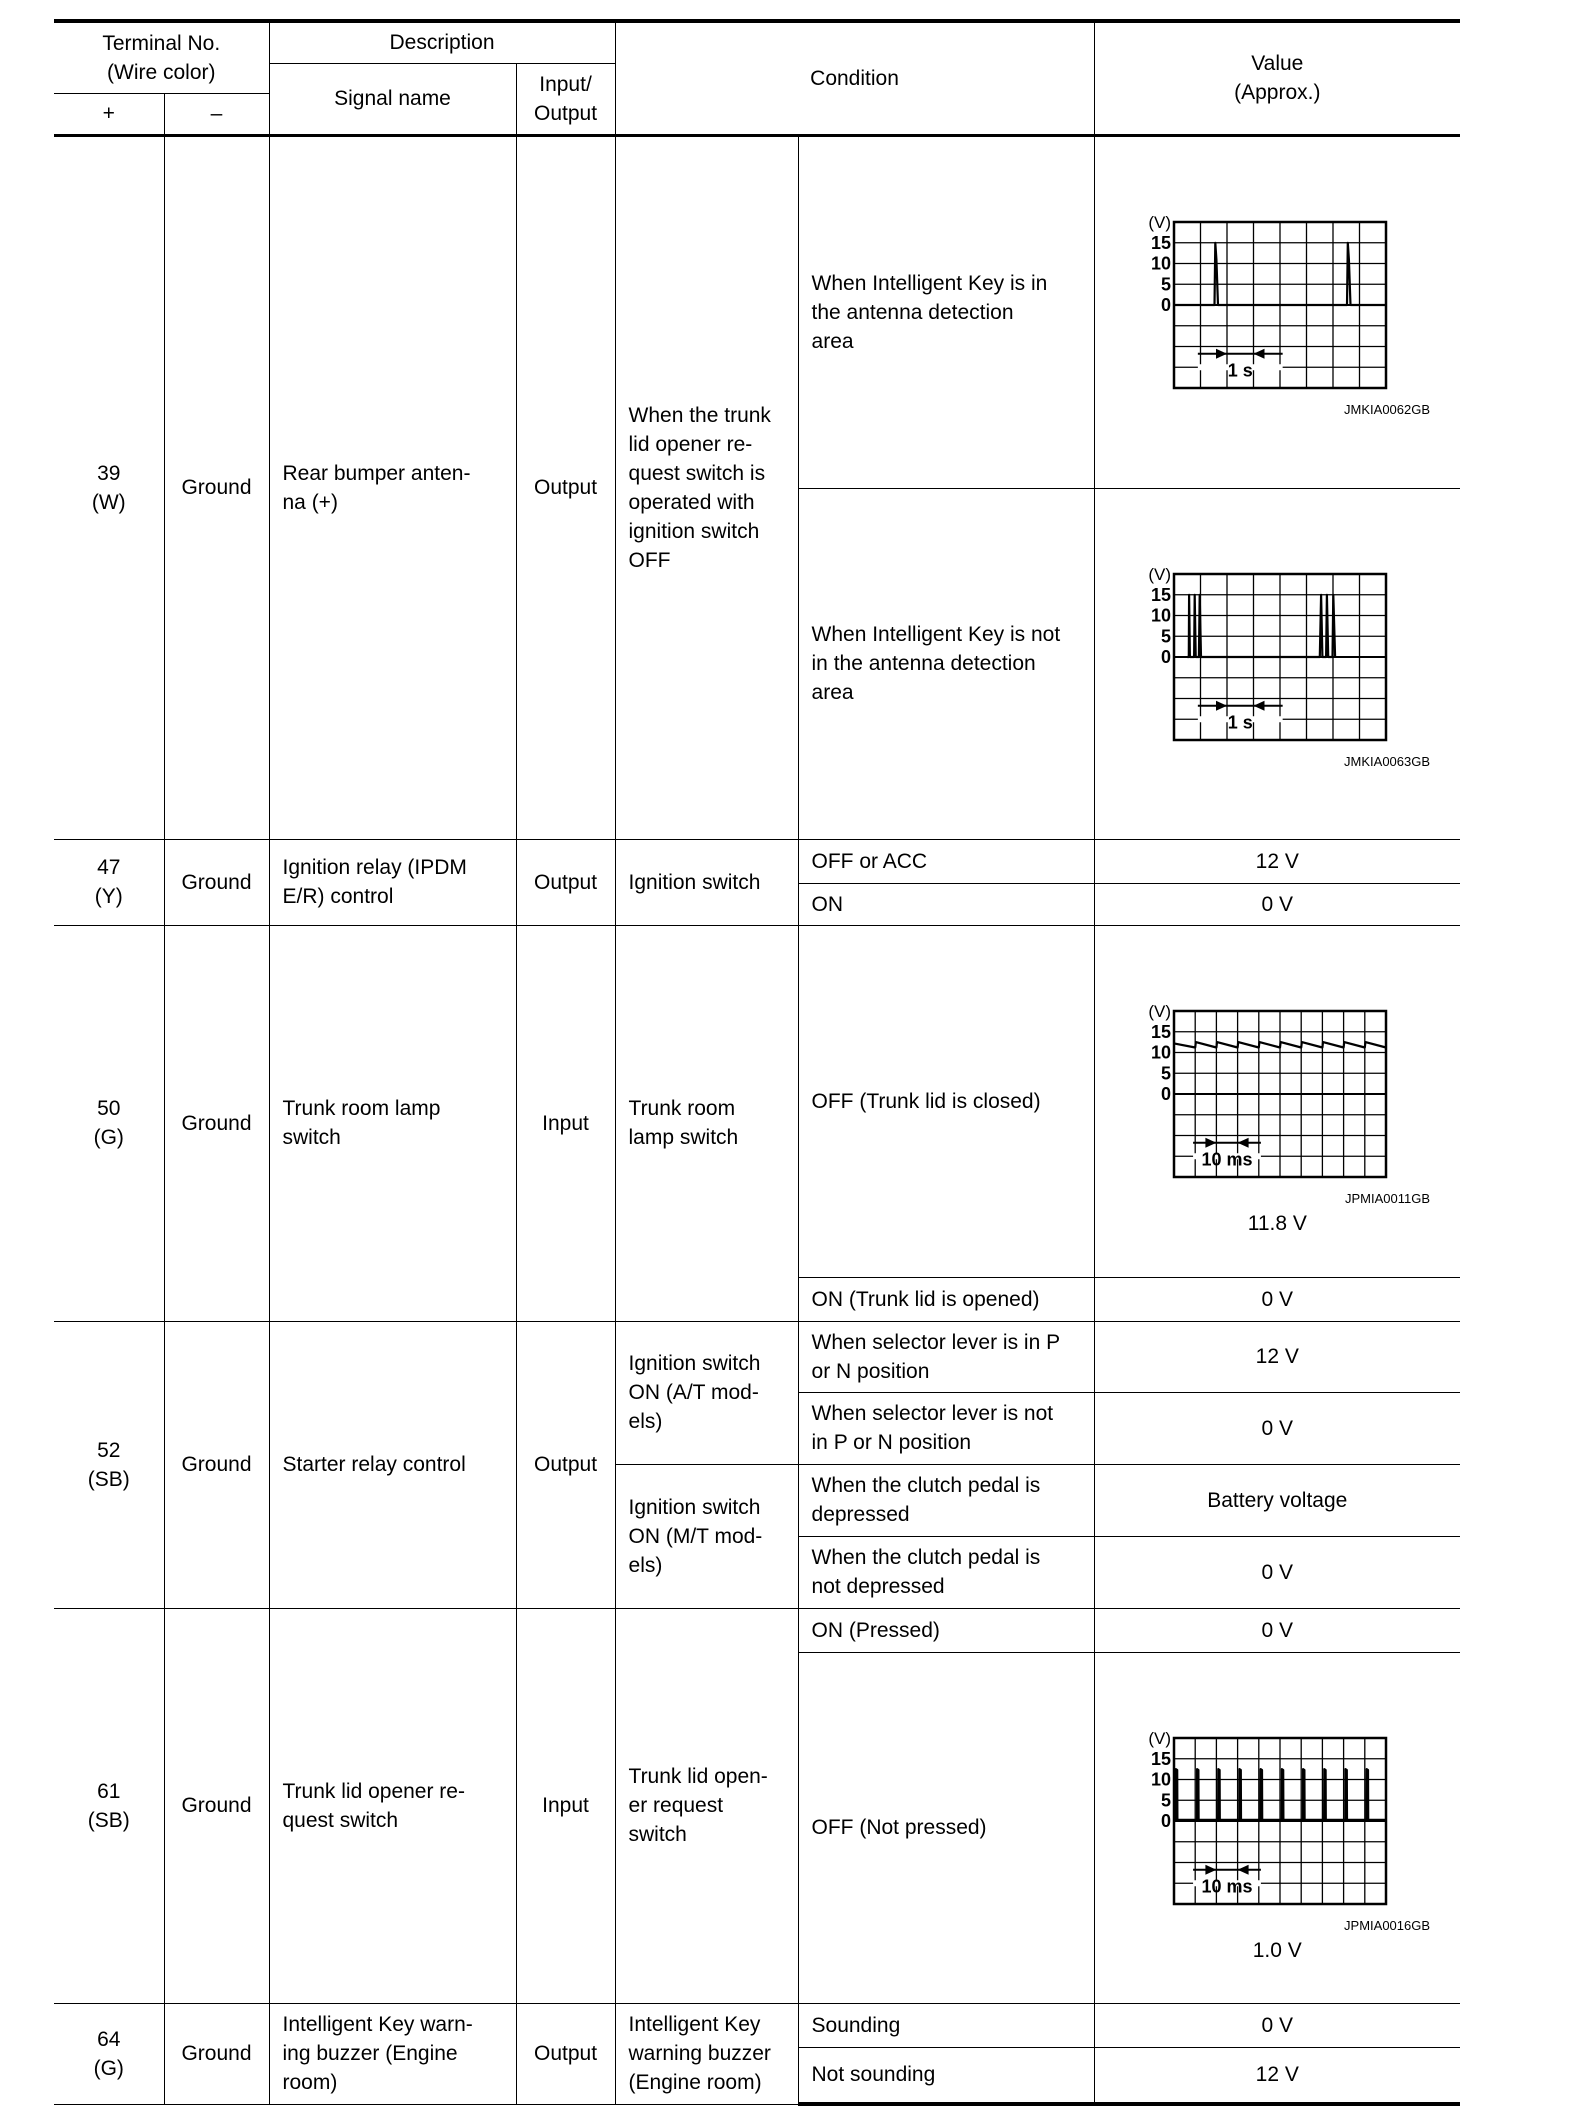  I want to click on value-cell: (V) 0 5 10 15 10 ms JPMIA0011GB 11.8 V, so click(1277, 1101).